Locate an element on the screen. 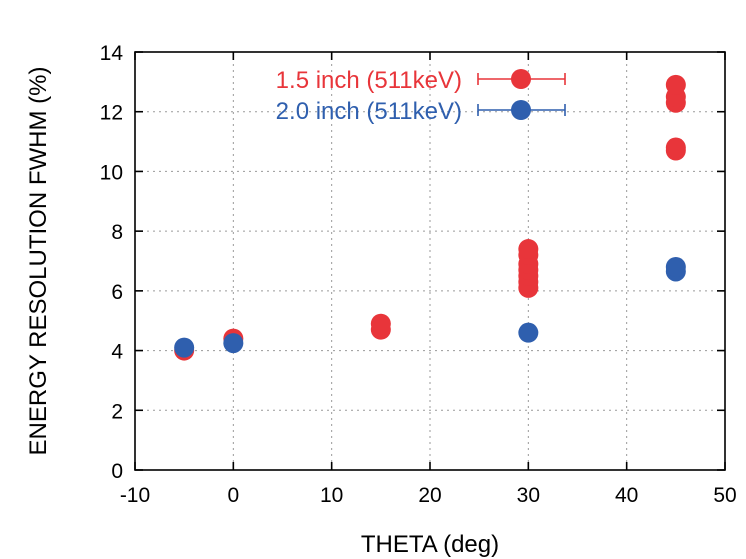  legend-entry: 1.5 inch (511keV) is located at coordinates (421, 80).